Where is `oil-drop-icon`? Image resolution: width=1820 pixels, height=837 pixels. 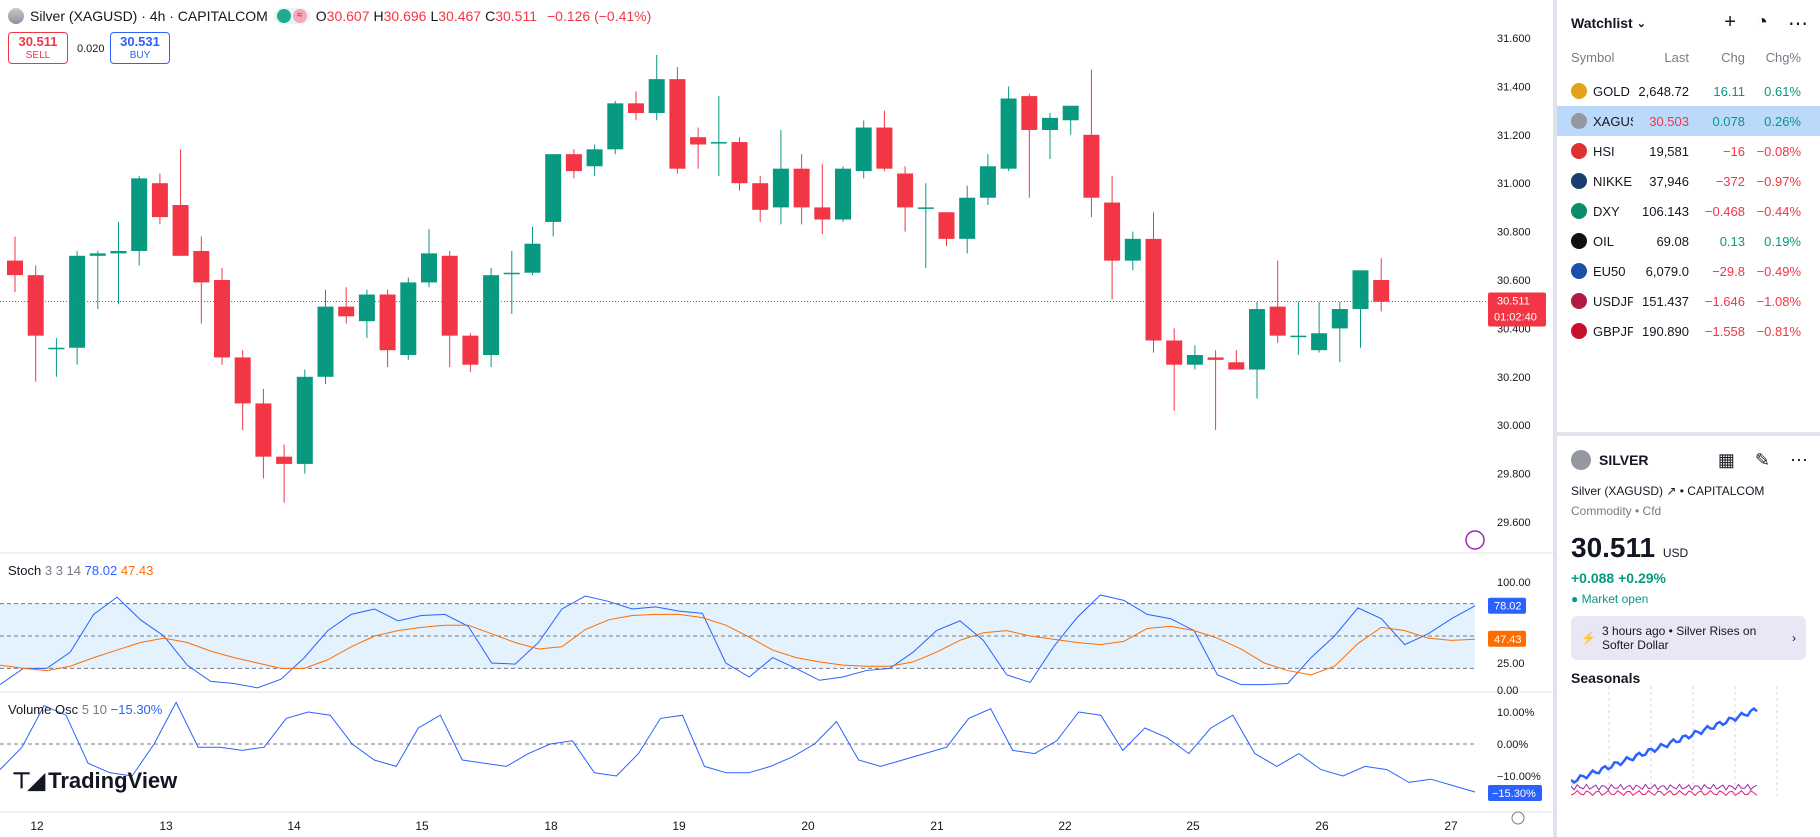
oil-drop-icon is located at coordinates (1579, 241).